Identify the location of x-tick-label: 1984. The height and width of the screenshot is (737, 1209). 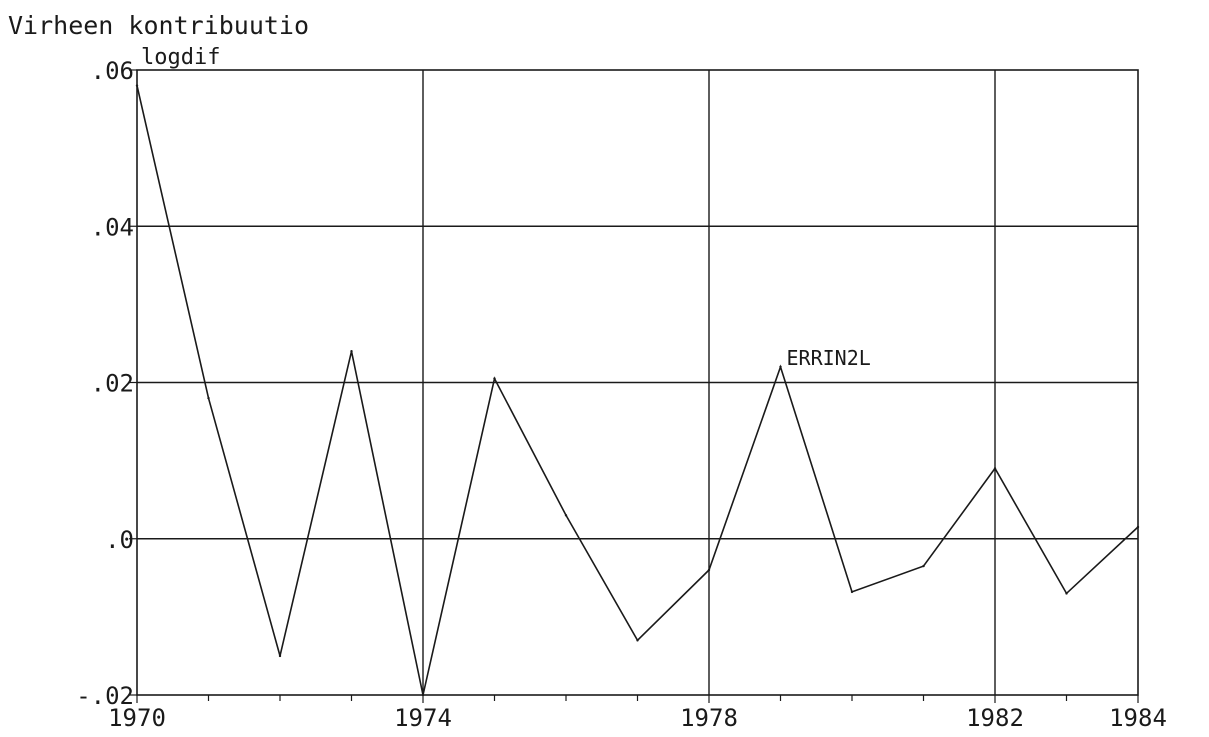
(1138, 718).